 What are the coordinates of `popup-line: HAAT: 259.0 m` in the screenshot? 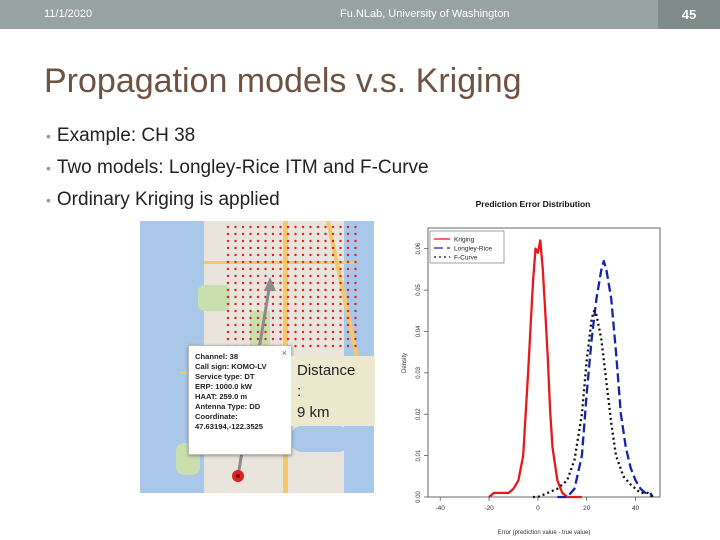 It's located at (221, 396).